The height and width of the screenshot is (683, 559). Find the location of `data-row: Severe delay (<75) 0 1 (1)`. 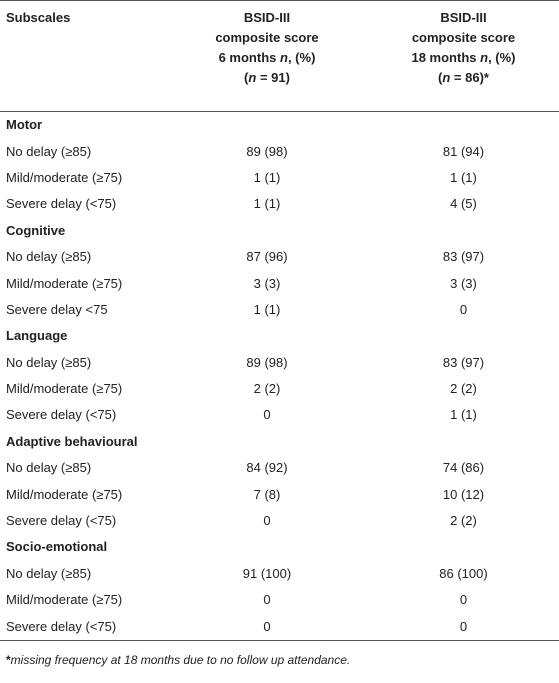

data-row: Severe delay (<75) 0 1 (1) is located at coordinates (279, 415).